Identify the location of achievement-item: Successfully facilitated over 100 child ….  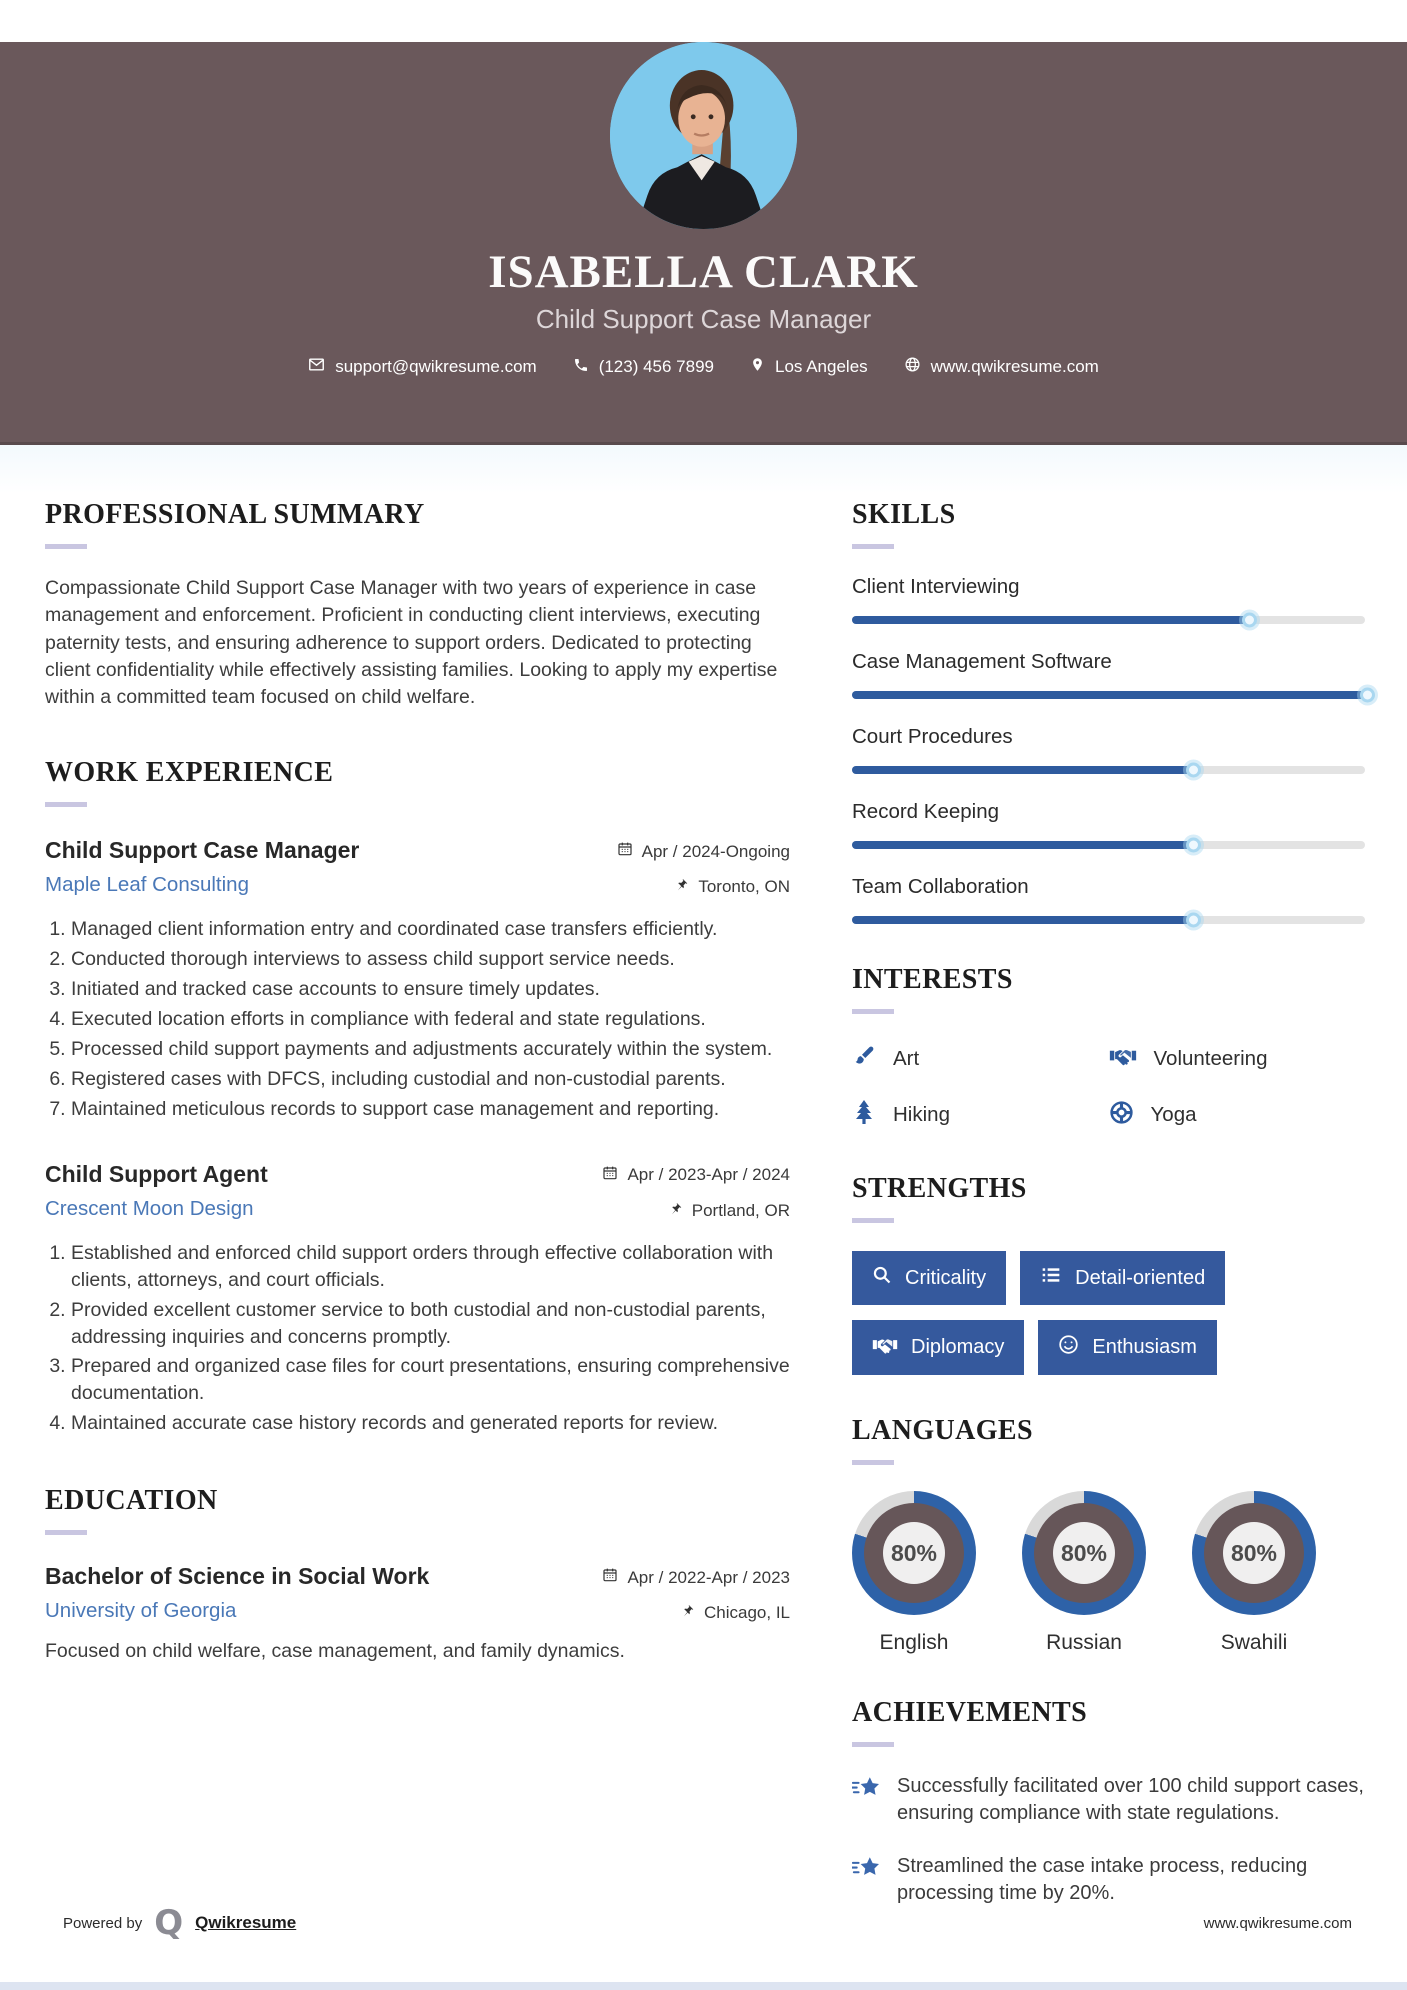
(1107, 1800).